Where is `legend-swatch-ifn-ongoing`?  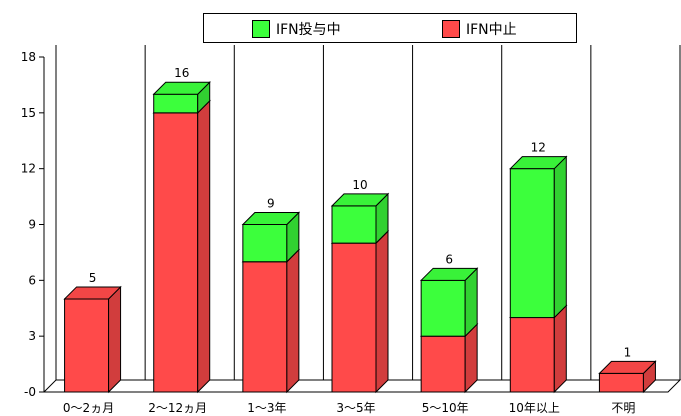
legend-swatch-ifn-ongoing is located at coordinates (261, 29).